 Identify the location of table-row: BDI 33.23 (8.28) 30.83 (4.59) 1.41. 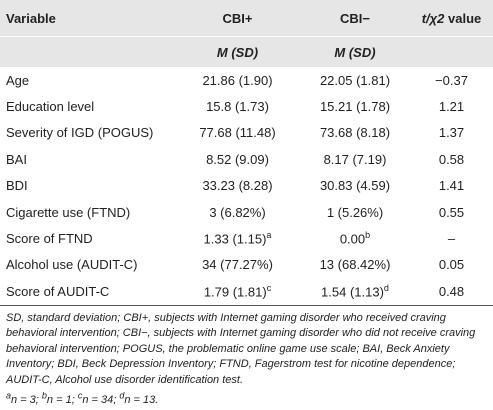
(246, 186).